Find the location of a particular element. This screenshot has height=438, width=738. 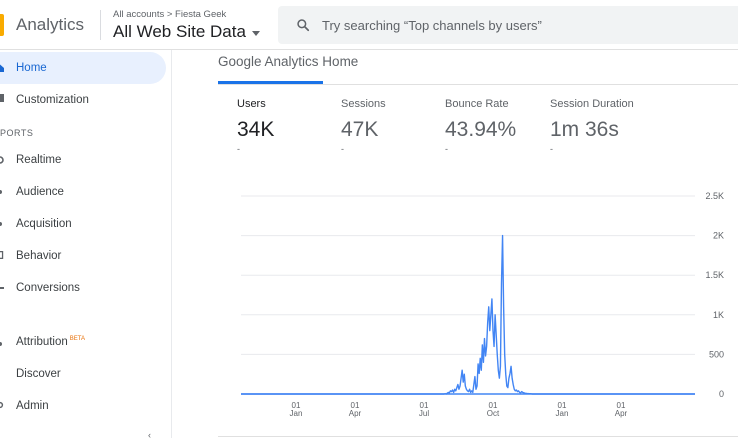

app-title: Analytics is located at coordinates (50, 24).